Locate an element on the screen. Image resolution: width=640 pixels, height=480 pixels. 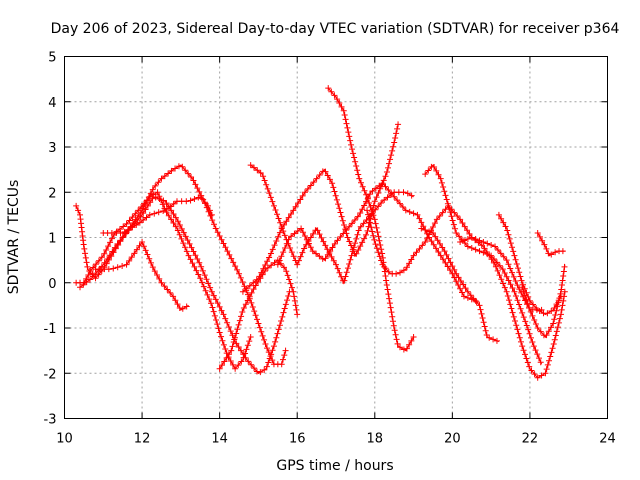
x-tick-label: 16 is located at coordinates (297, 439).